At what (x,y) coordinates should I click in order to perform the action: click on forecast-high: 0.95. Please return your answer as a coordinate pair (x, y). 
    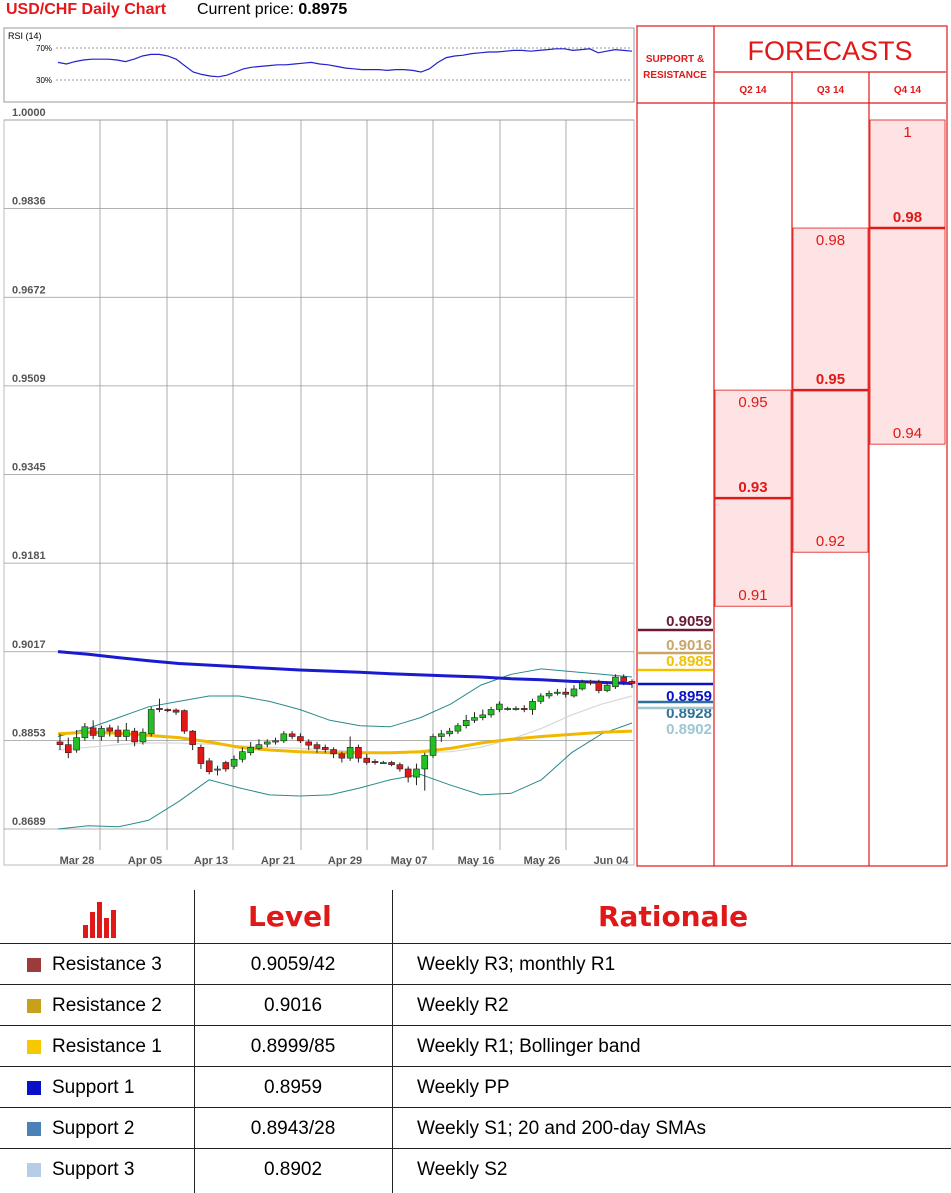
    Looking at the image, I should click on (752, 402).